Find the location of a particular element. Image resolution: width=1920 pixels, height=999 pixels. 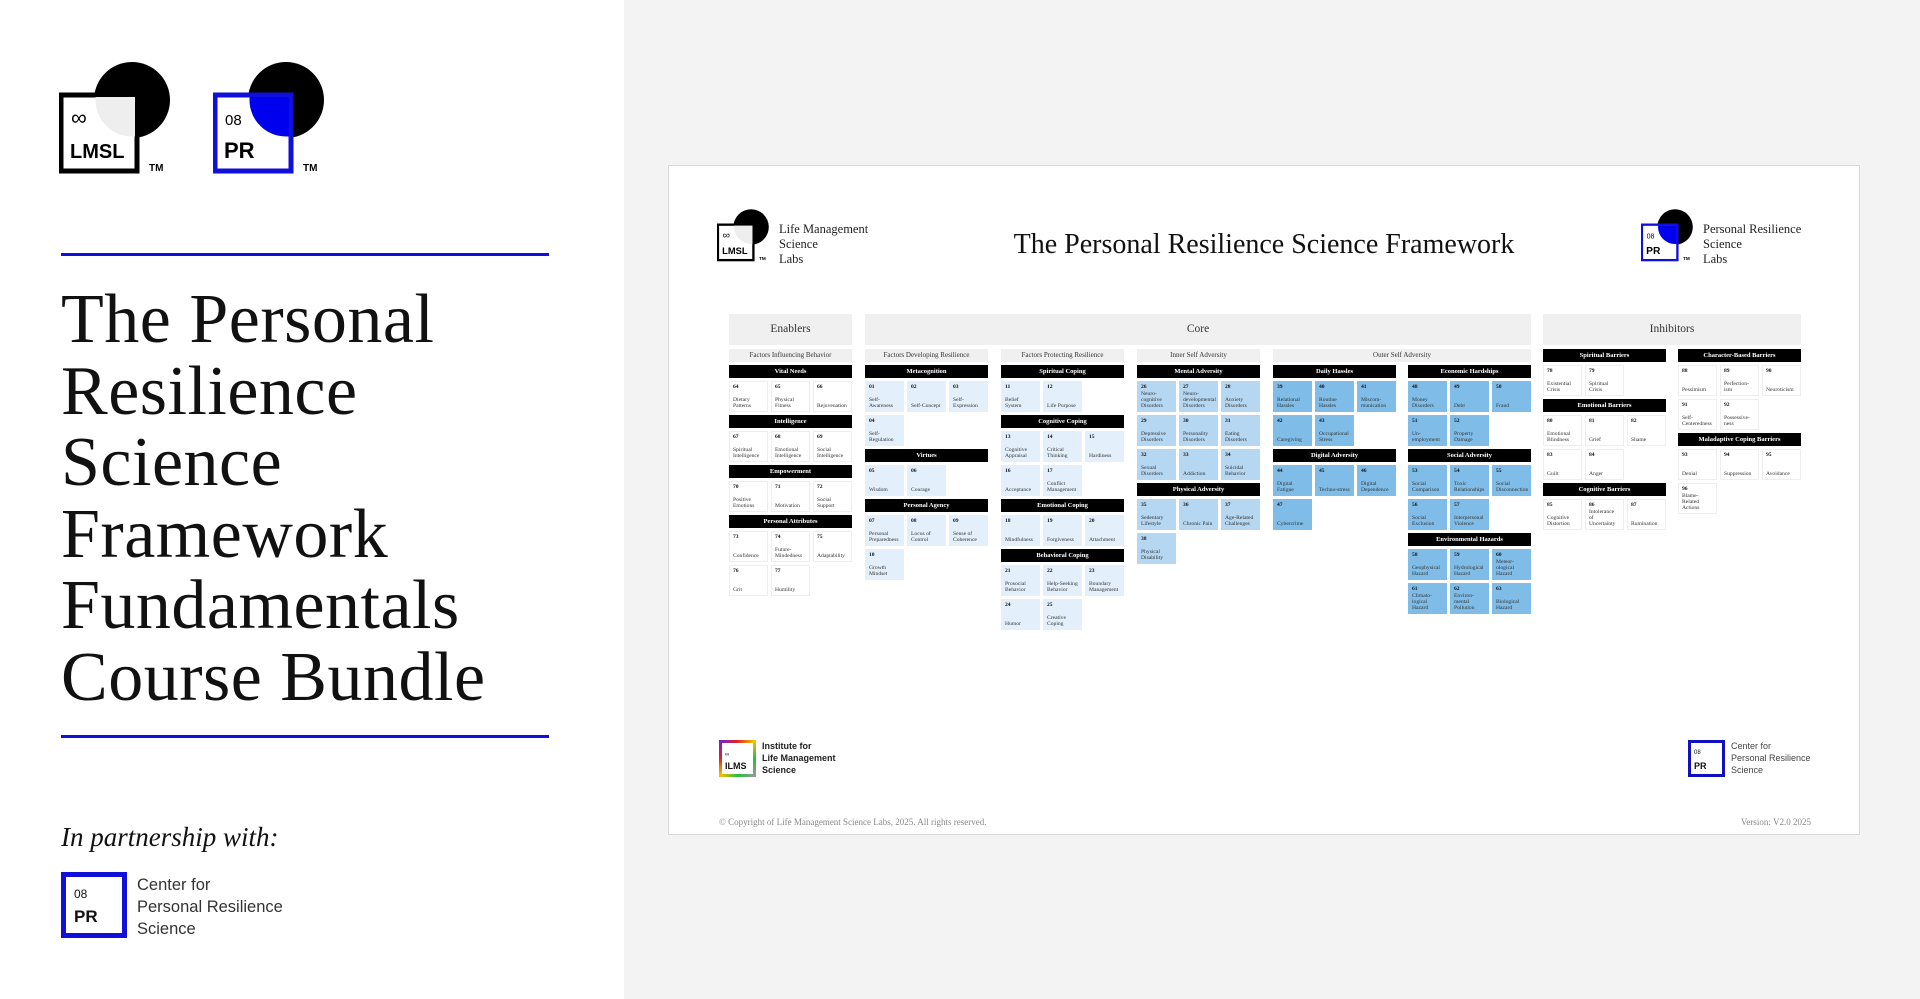

factor-cell: 30 Personality Disorders is located at coordinates (1198, 430).